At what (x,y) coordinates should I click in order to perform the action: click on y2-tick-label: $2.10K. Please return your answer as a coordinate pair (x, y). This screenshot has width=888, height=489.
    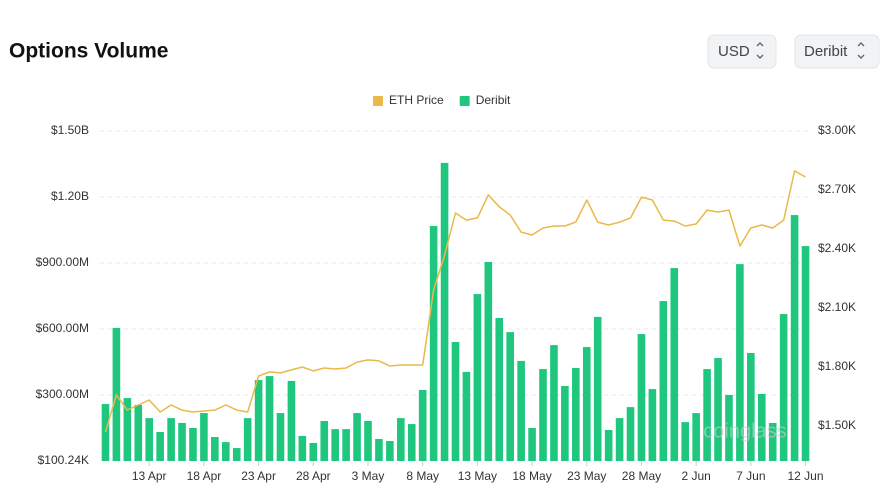
    Looking at the image, I should click on (837, 307).